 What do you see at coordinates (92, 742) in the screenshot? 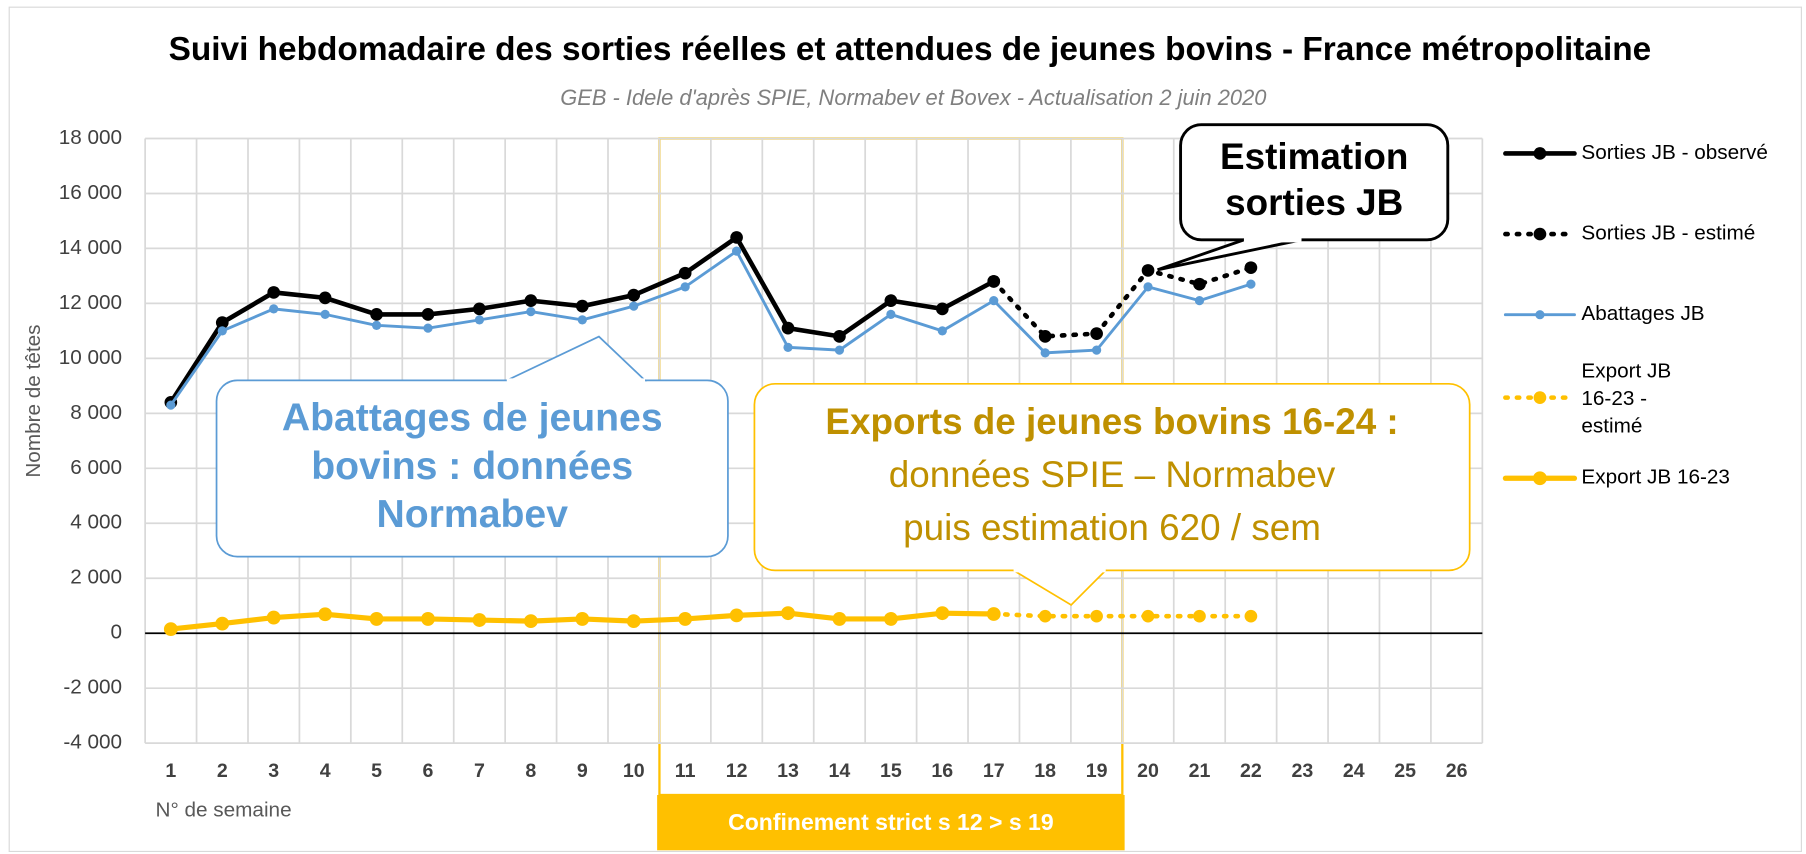
I see `y-tick-label: -4 000` at bounding box center [92, 742].